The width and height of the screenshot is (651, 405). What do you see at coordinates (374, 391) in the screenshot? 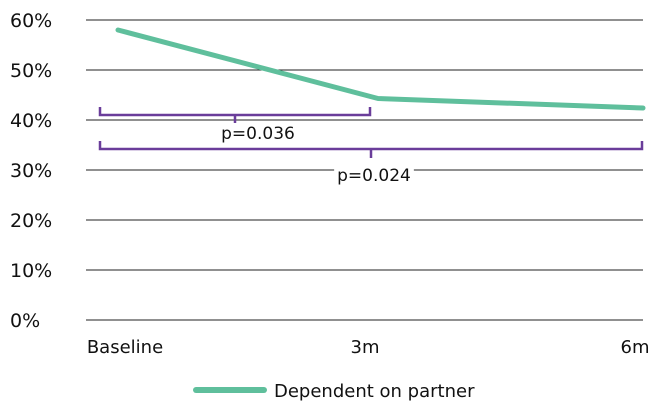
I see `legend-label: Dependent on partner` at bounding box center [374, 391].